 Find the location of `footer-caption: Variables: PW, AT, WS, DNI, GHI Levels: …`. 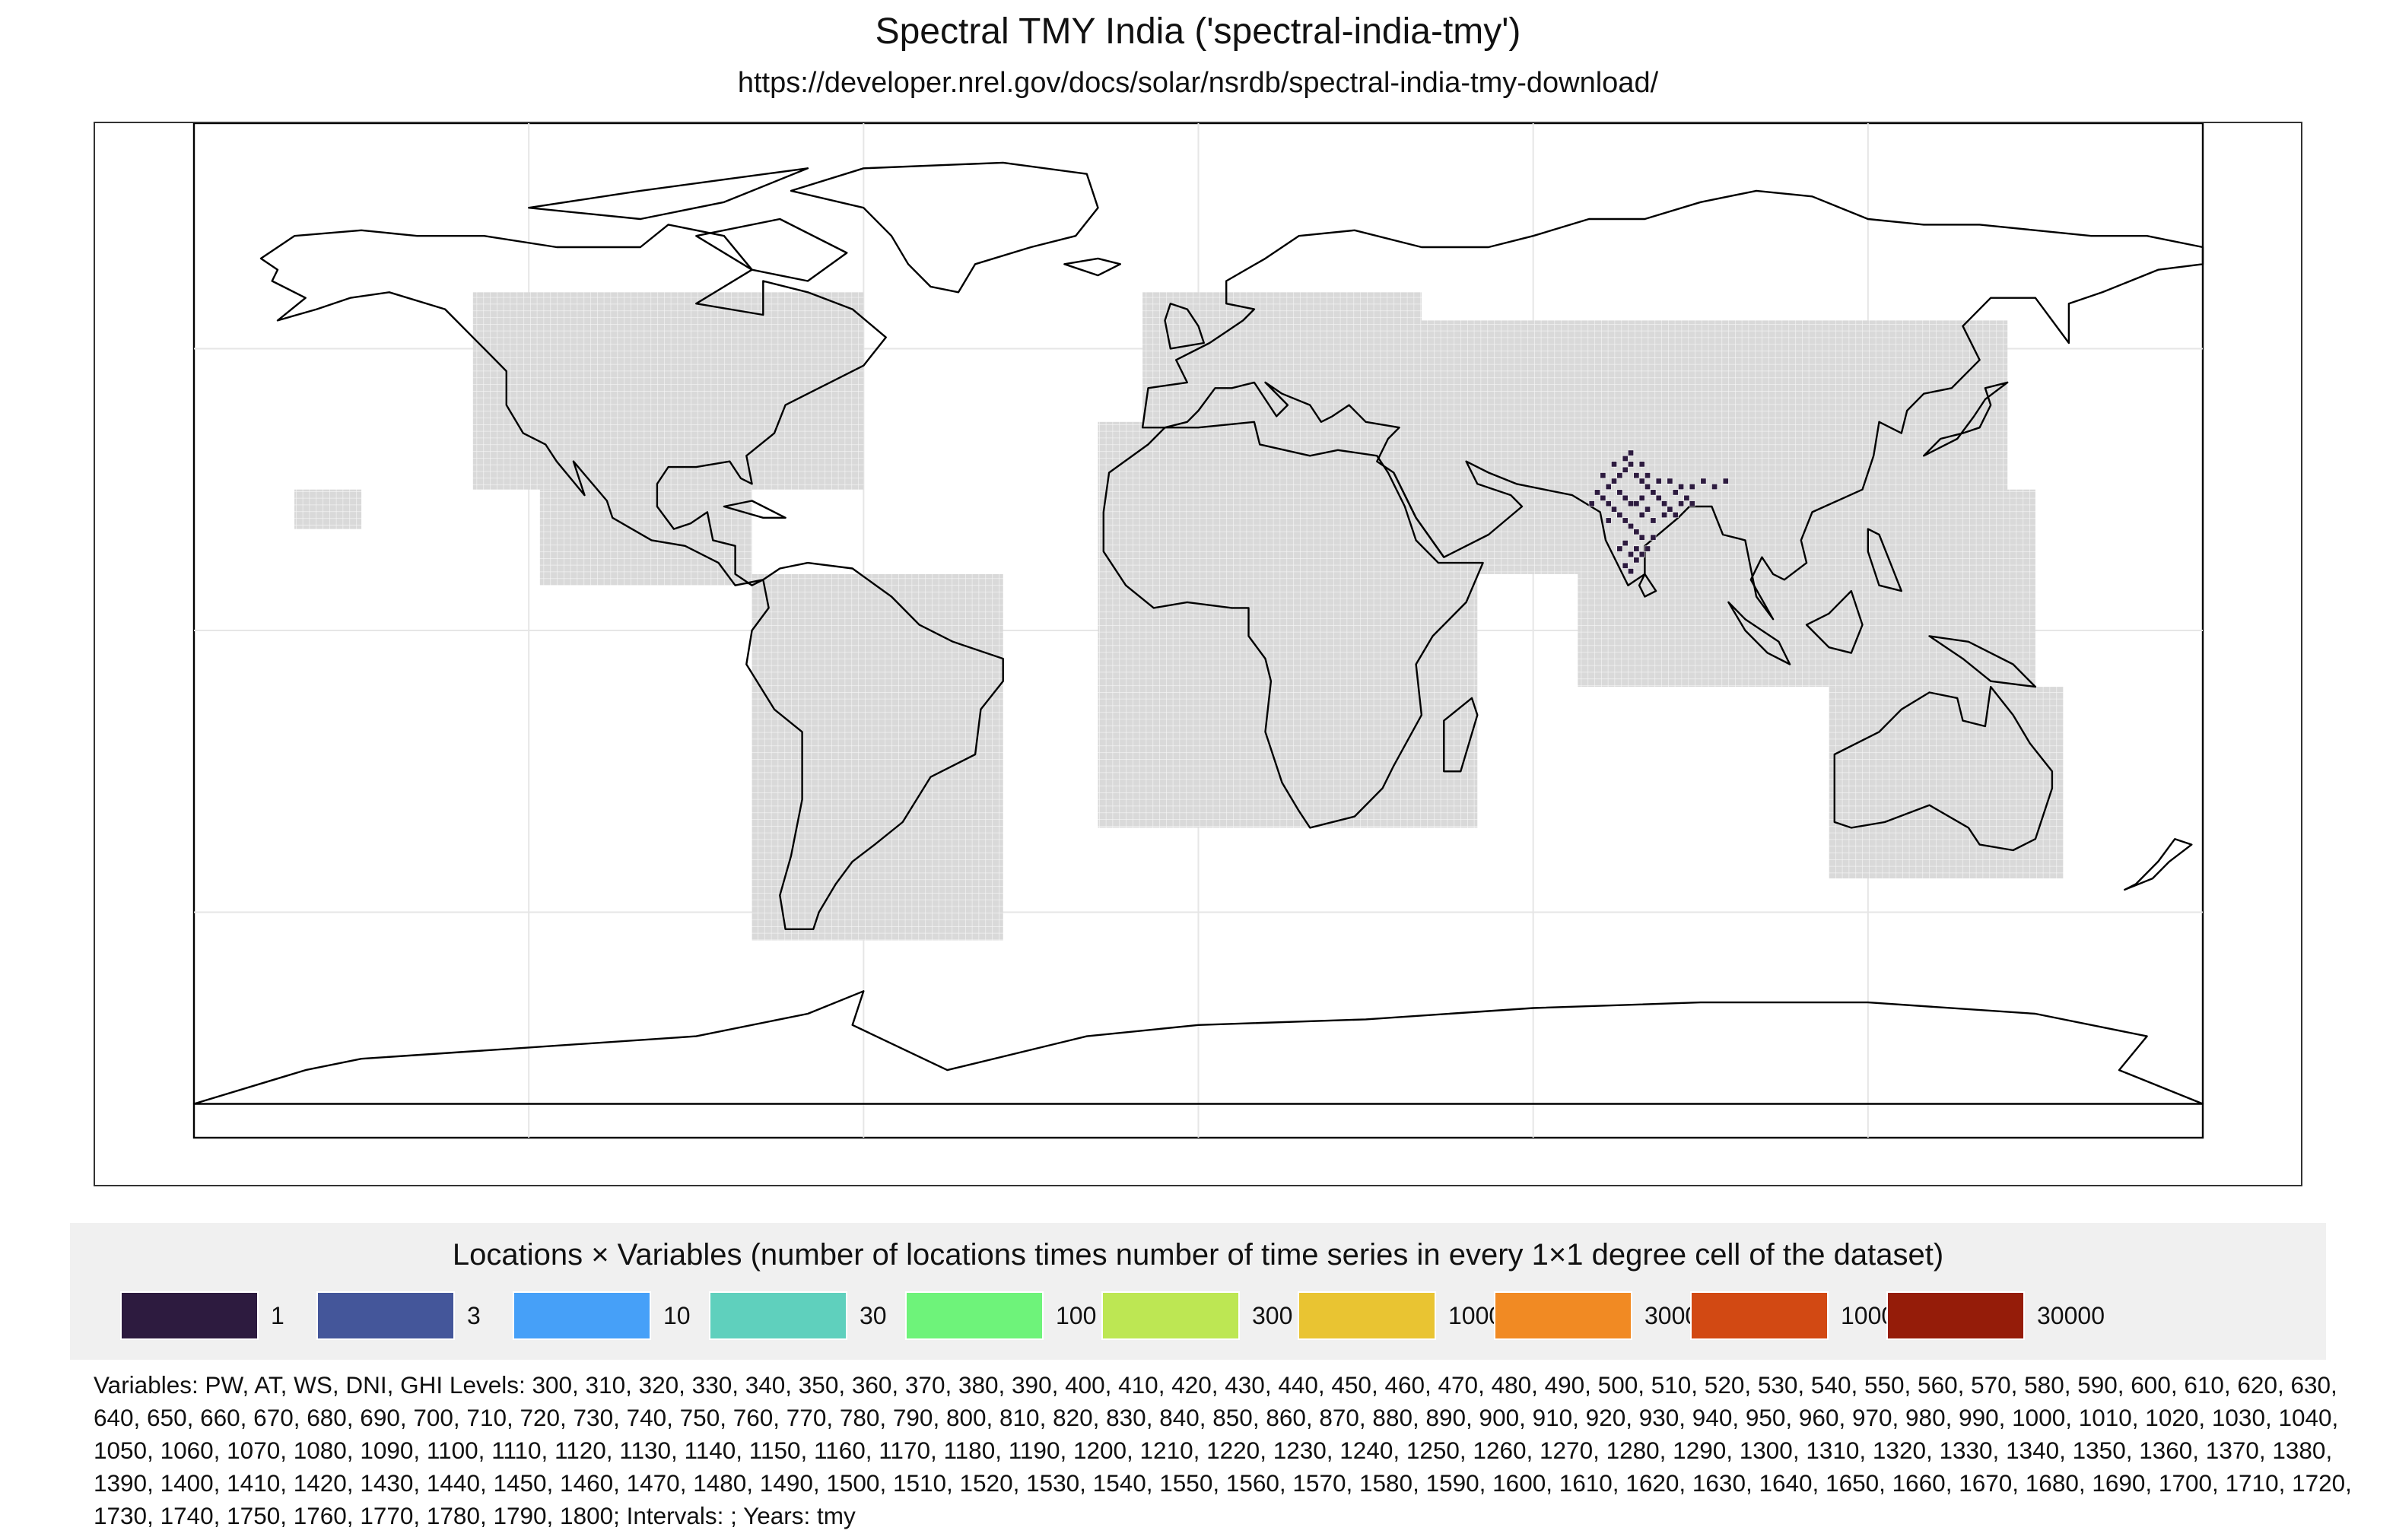

footer-caption: Variables: PW, AT, WS, DNI, GHI Levels: … is located at coordinates (1223, 1450).